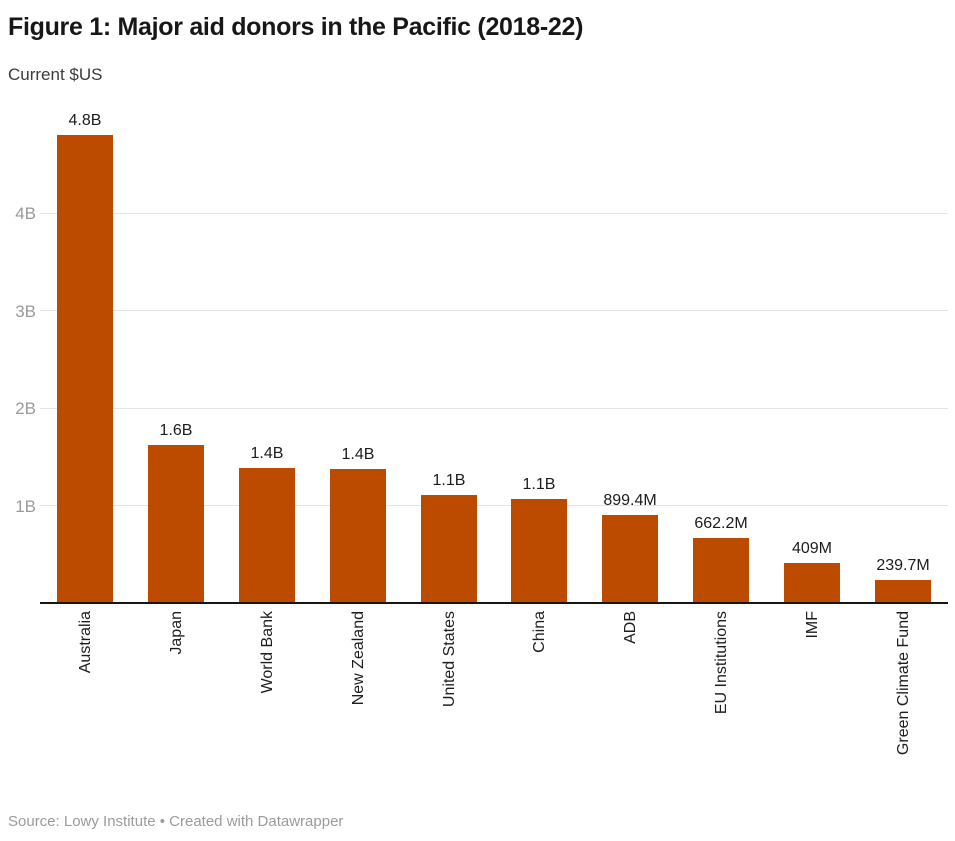 This screenshot has width=955, height=841. I want to click on x-axis-category-label-text: World Bank, so click(267, 652).